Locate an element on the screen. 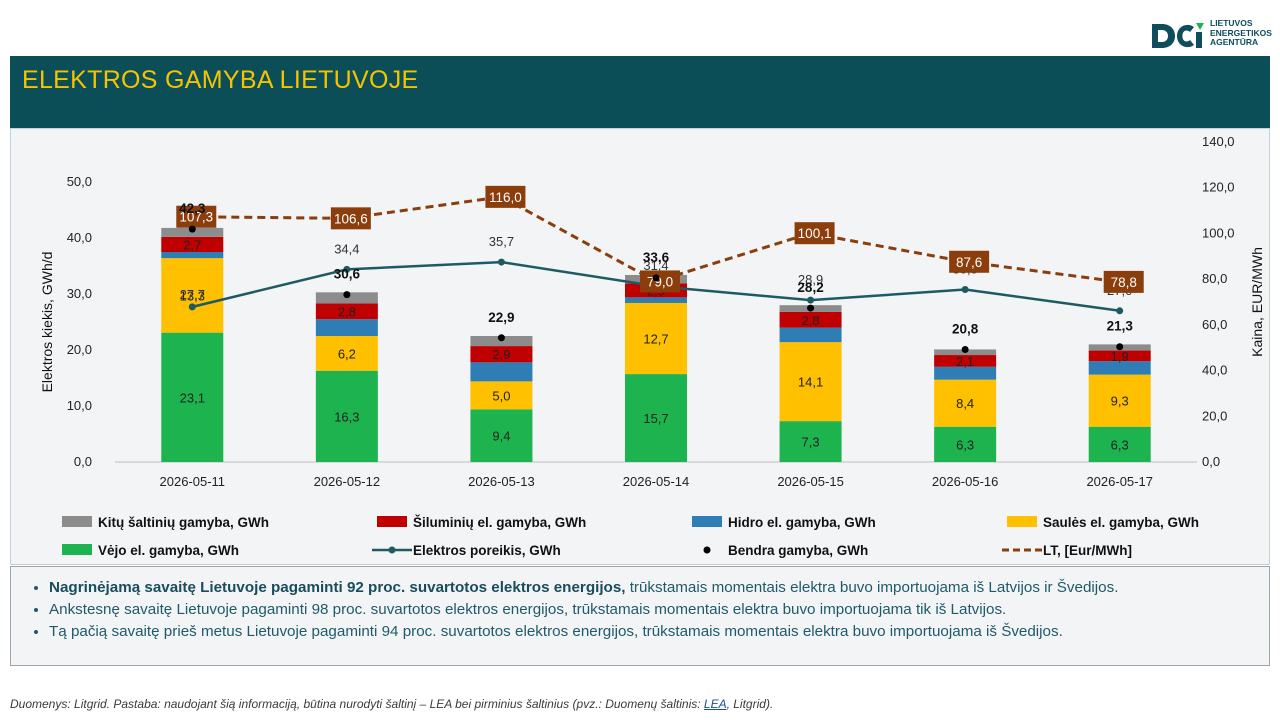 The height and width of the screenshot is (720, 1280). demand-value-label: 28,9 is located at coordinates (810, 279).